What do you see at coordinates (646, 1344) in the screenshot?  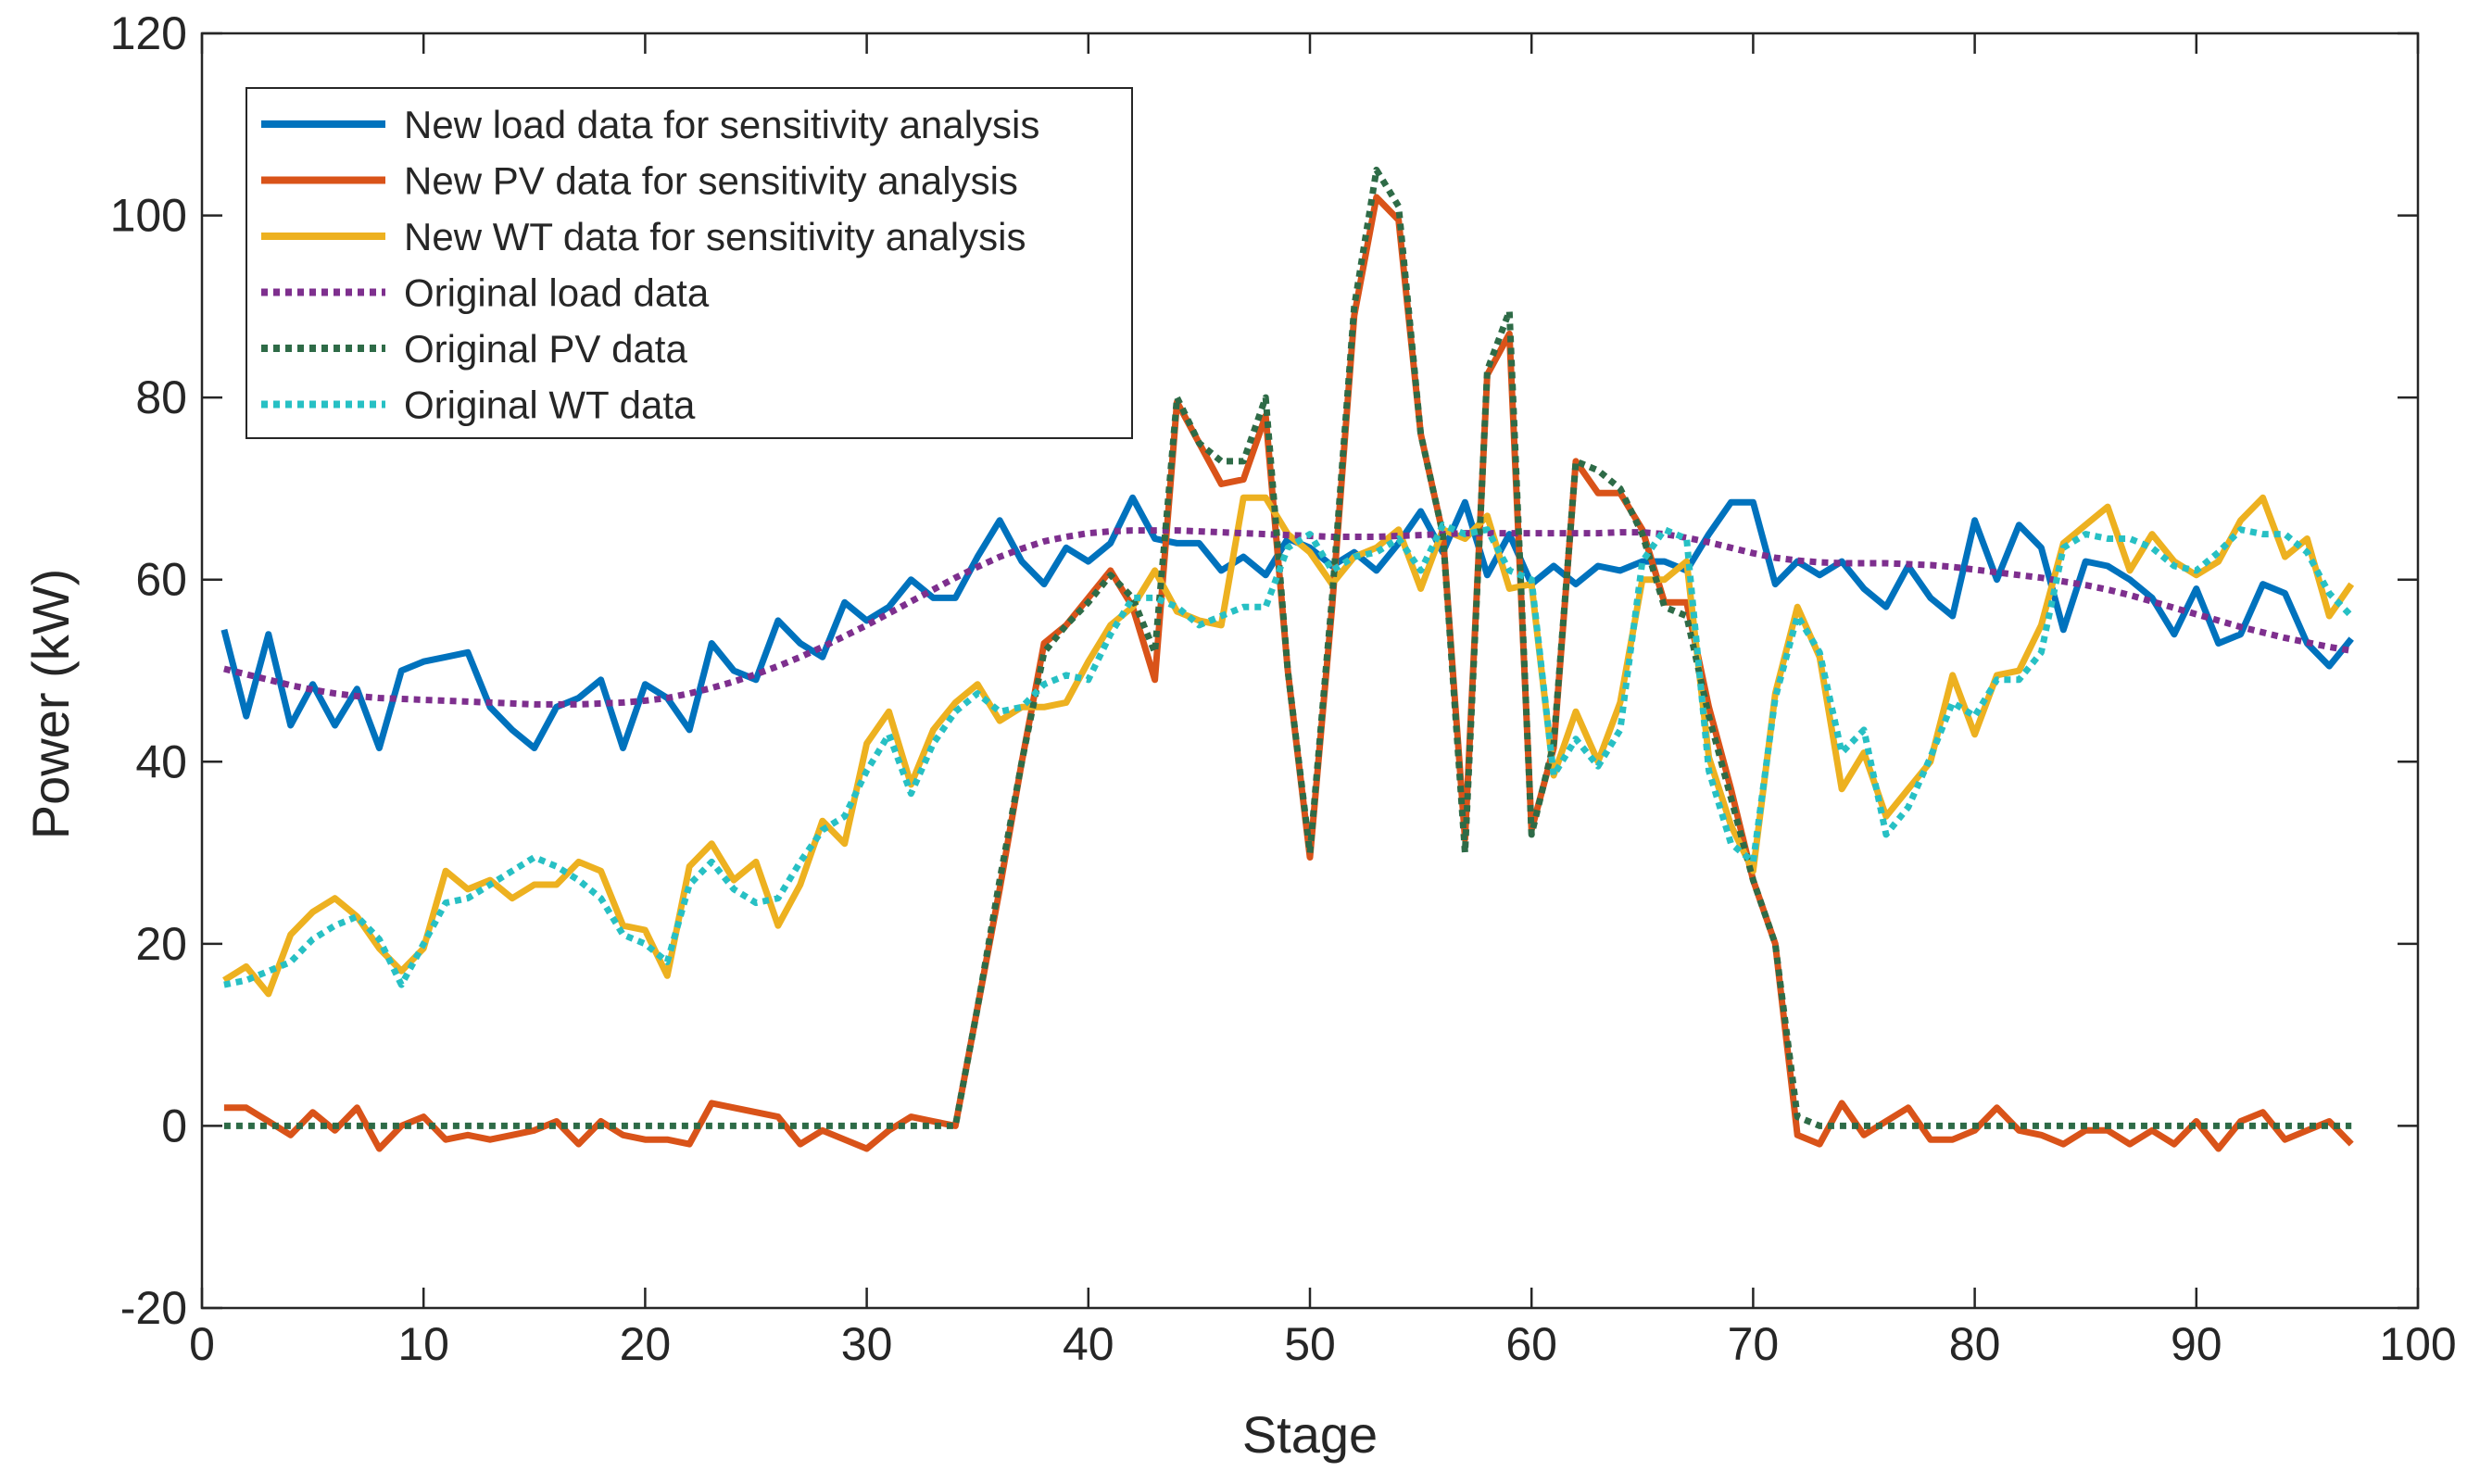 I see `x-tick-label: 20` at bounding box center [646, 1344].